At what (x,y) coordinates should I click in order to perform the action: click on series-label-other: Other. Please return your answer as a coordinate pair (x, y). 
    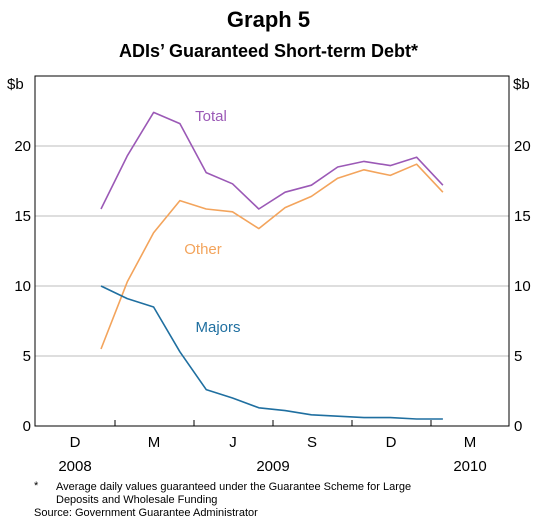
    Looking at the image, I should click on (203, 249).